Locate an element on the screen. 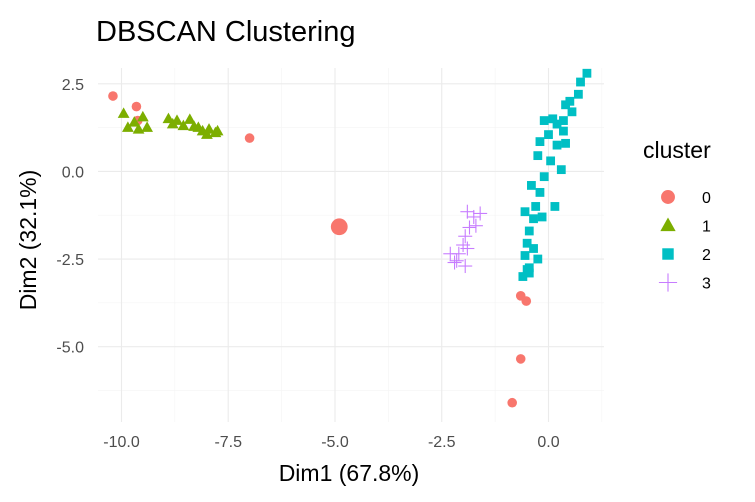 The image size is (755, 502). x-axis-title: Dim1 (67.8%) is located at coordinates (349, 473).